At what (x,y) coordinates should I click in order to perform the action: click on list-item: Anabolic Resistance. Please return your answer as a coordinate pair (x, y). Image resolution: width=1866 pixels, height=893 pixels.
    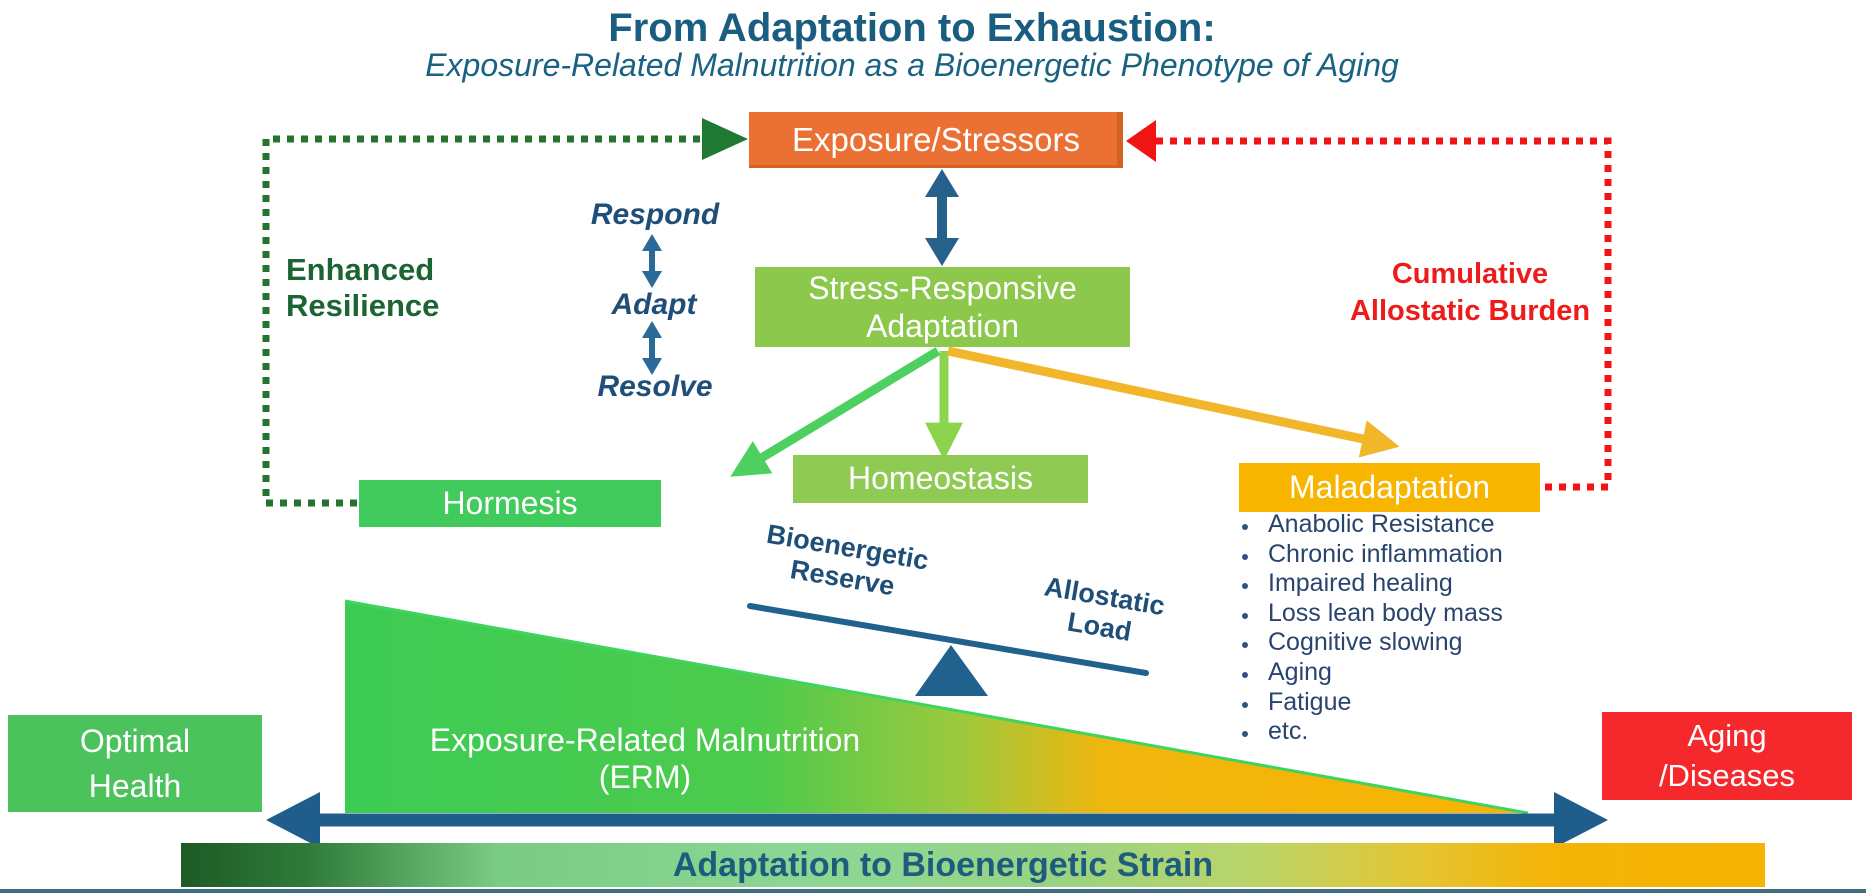
    Looking at the image, I should click on (1425, 525).